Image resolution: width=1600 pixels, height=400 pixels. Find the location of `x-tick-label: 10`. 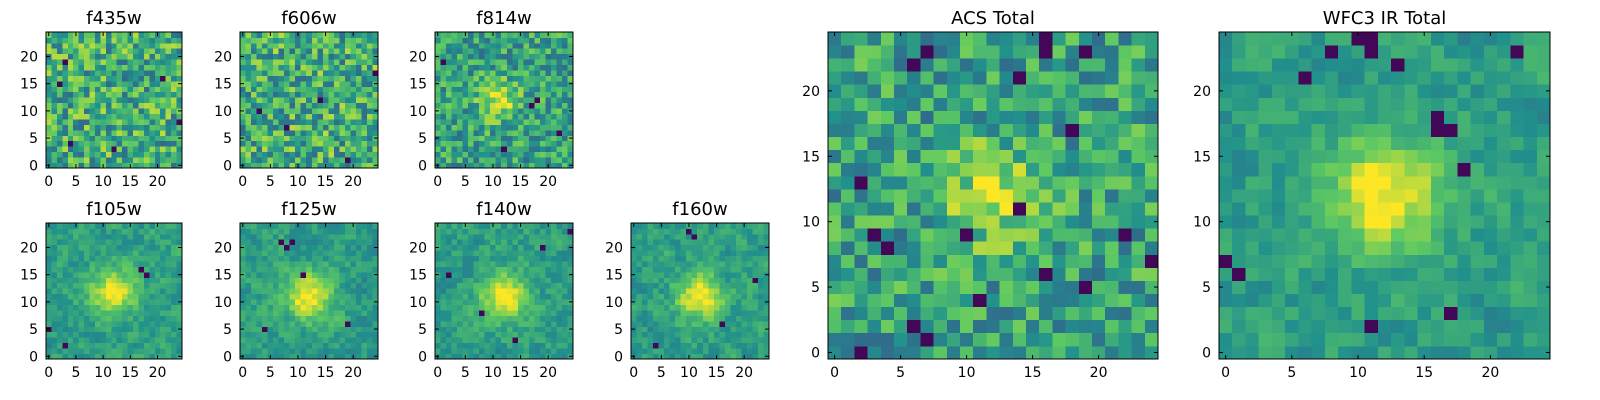

x-tick-label: 10 is located at coordinates (103, 182).